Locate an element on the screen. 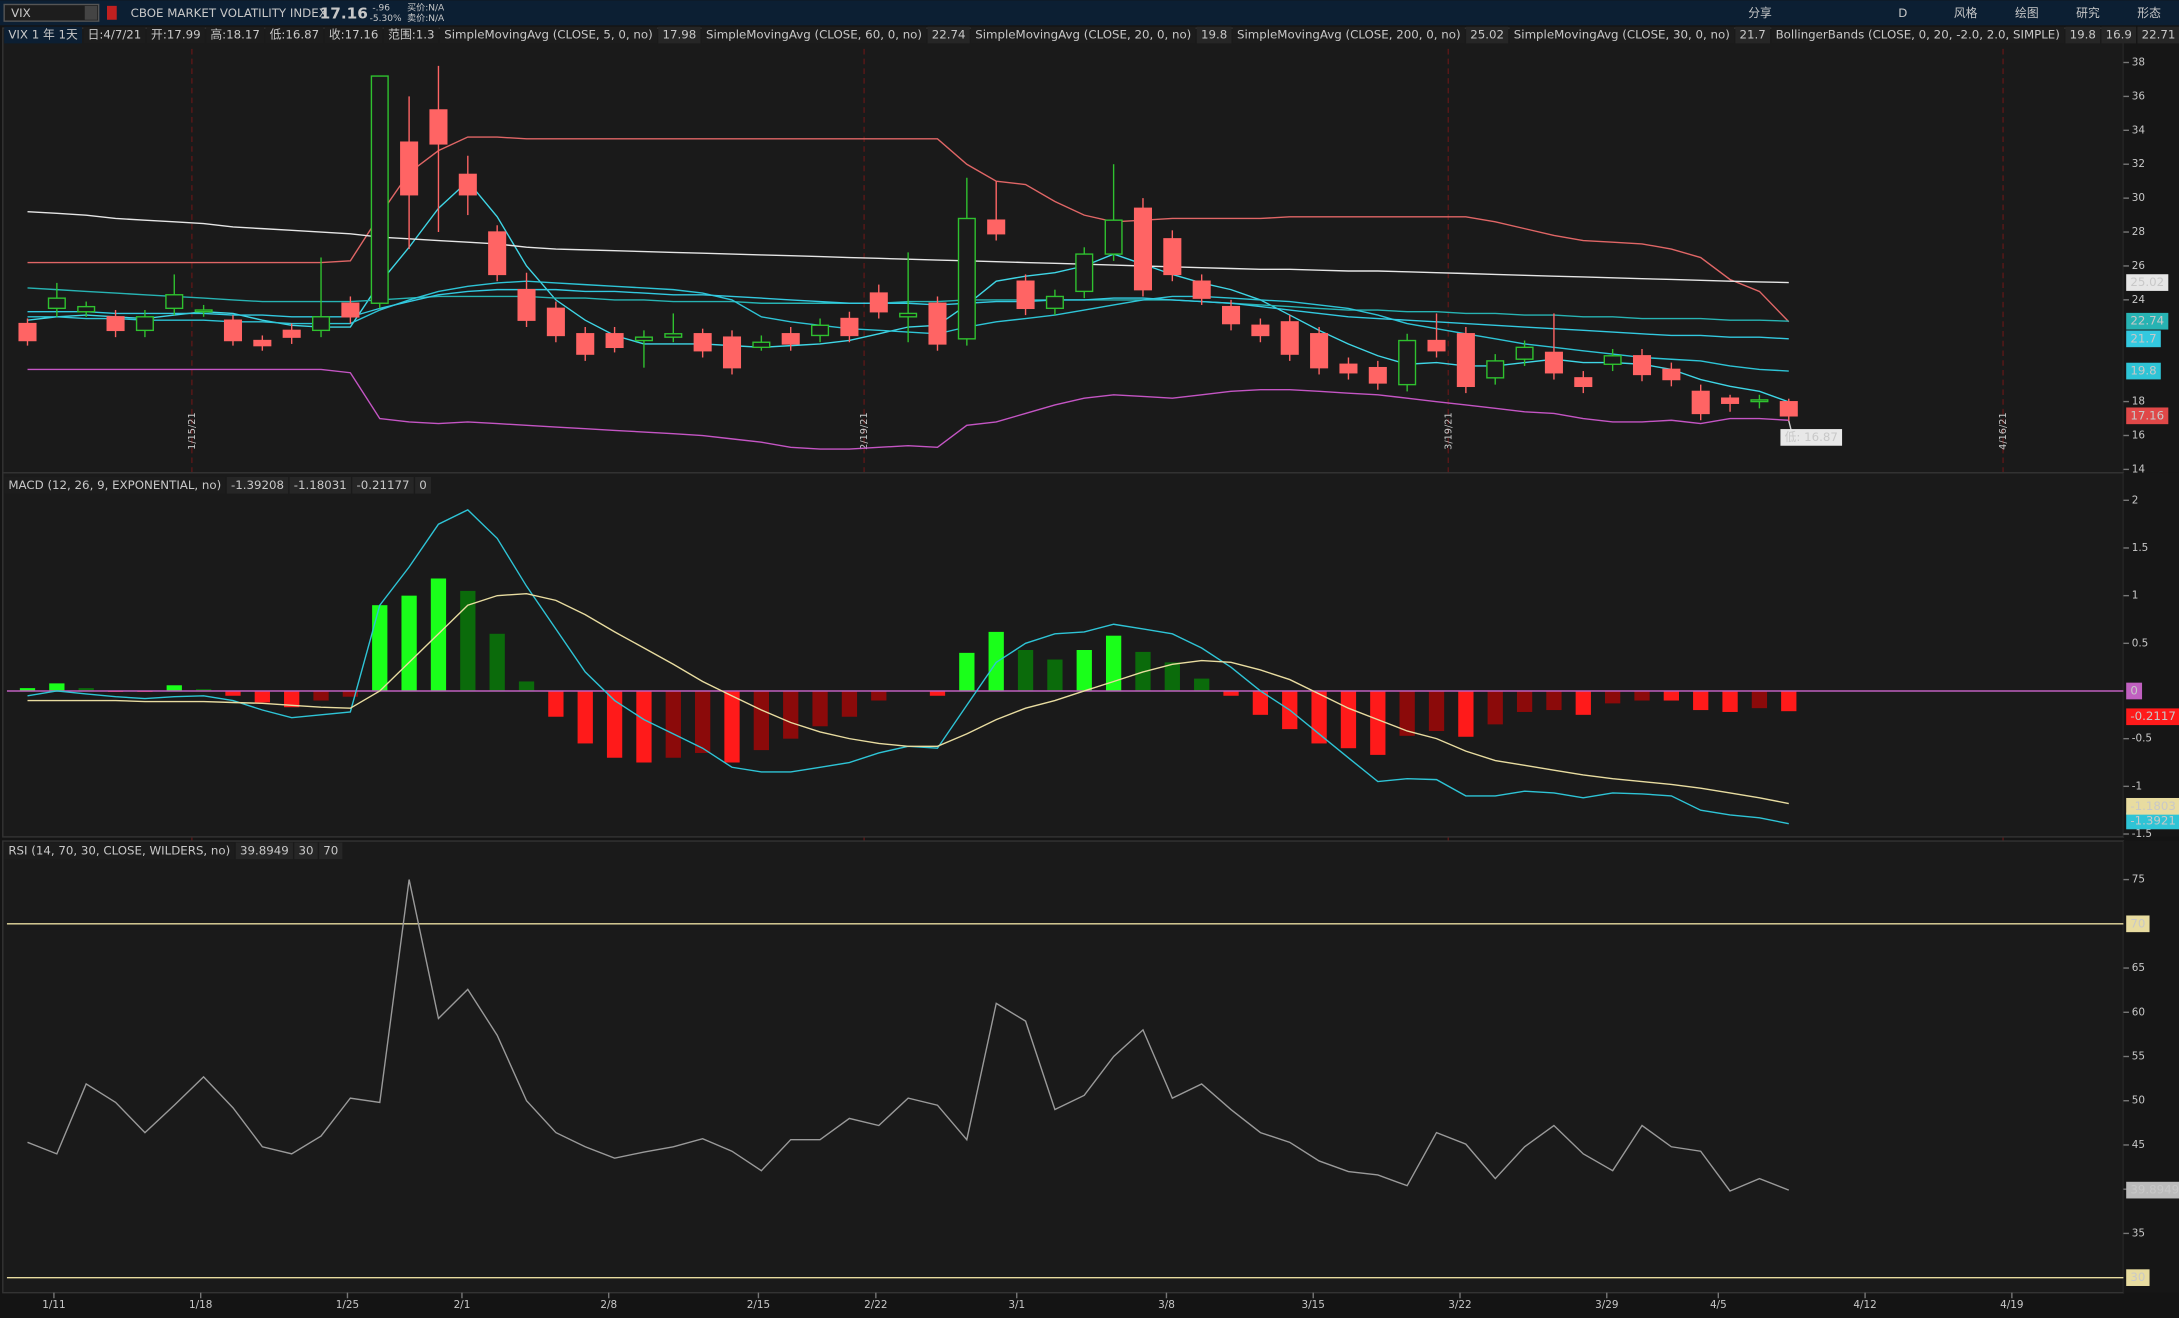 This screenshot has height=1318, width=2179. header-high-bg is located at coordinates (235, 35).